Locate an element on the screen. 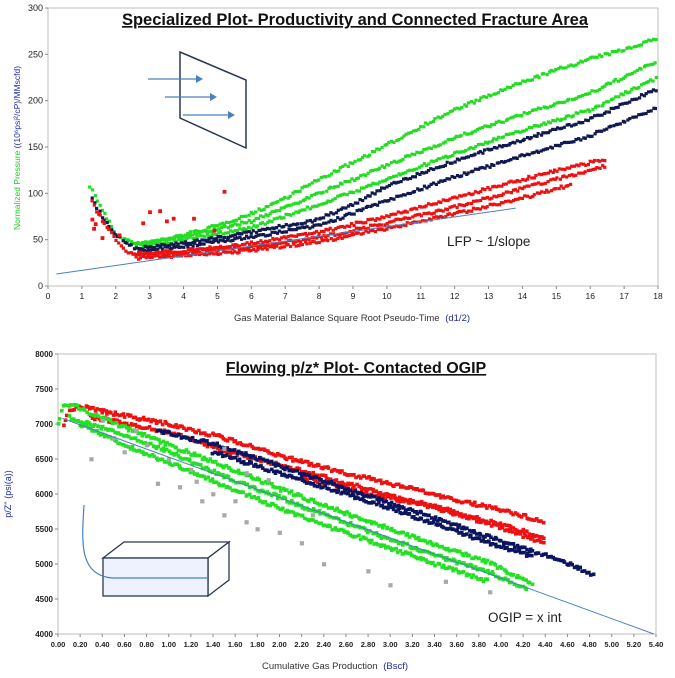  outlier-point is located at coordinates (119, 235).